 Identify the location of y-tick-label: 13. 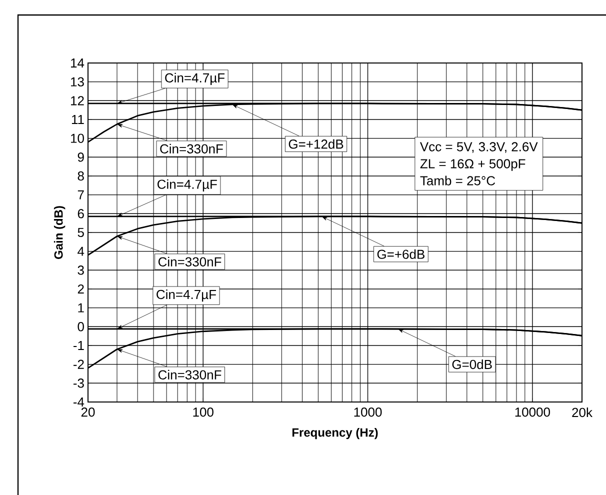
(77, 81).